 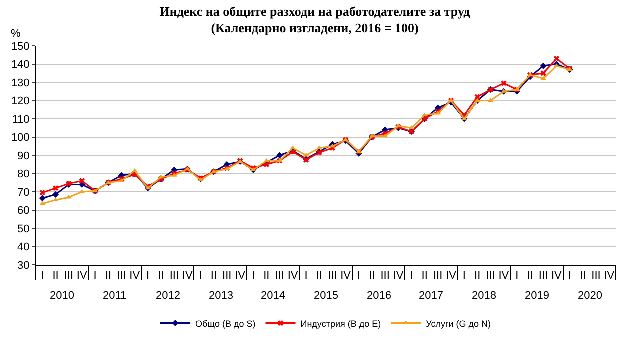 I want to click on chart-title: Индекс на общите разходи на работодателите за труд (Календарно изгладени, 2016 = 100), so click(x=315, y=20).